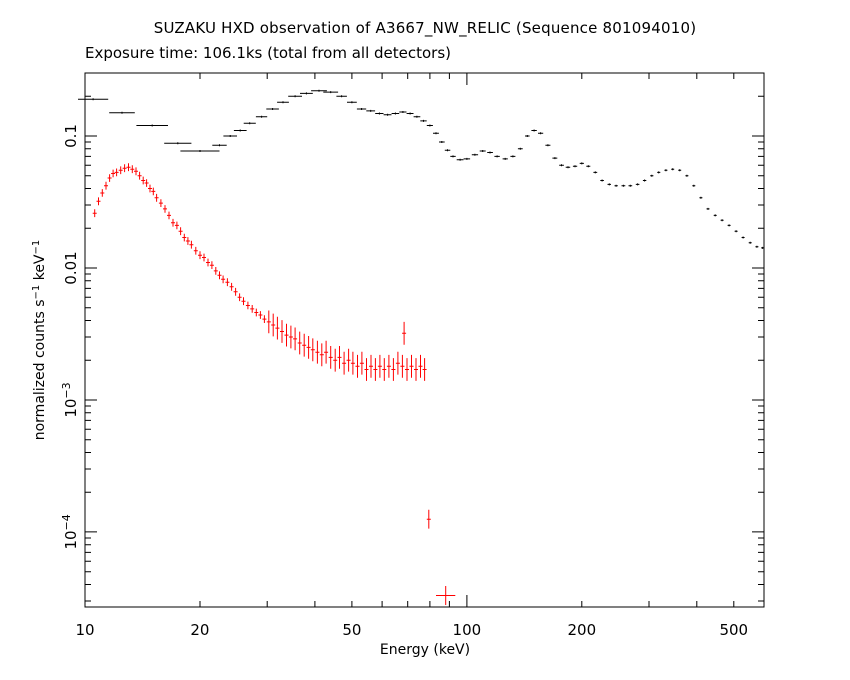 The height and width of the screenshot is (680, 850). Describe the element at coordinates (199, 630) in the screenshot. I see `x-tick-label: 20` at that location.